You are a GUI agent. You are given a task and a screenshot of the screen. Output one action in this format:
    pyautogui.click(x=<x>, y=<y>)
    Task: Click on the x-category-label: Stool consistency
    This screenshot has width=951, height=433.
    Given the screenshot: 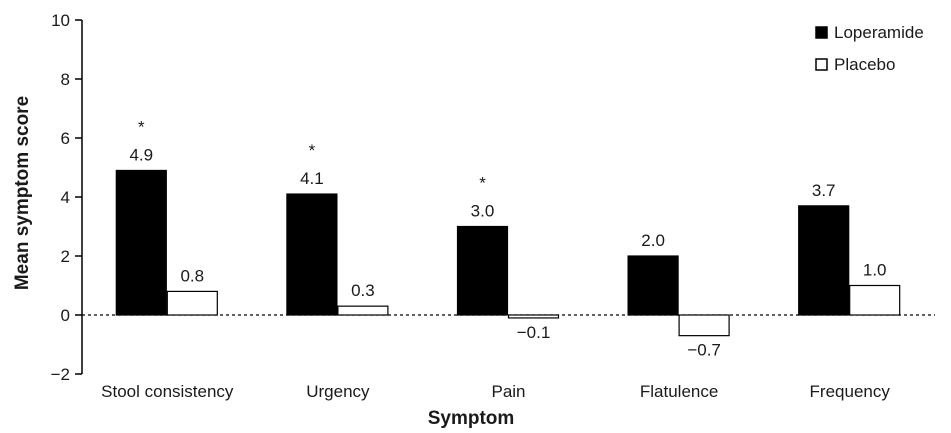 What is the action you would take?
    pyautogui.click(x=167, y=391)
    